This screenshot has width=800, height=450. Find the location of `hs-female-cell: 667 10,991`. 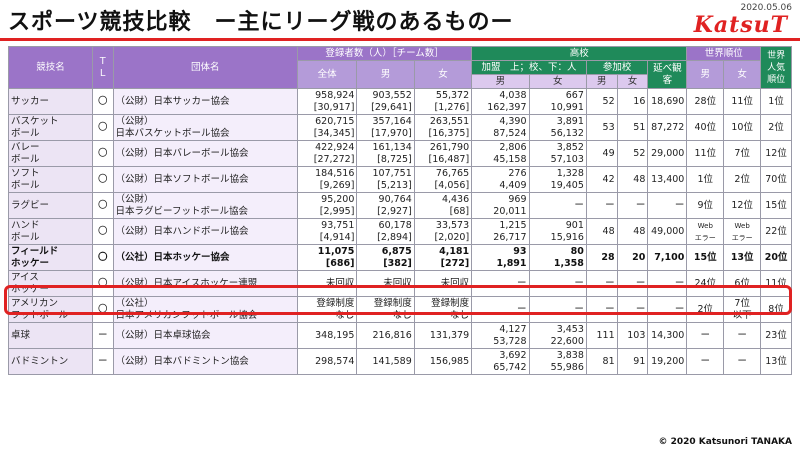

hs-female-cell: 667 10,991 is located at coordinates (557, 101).